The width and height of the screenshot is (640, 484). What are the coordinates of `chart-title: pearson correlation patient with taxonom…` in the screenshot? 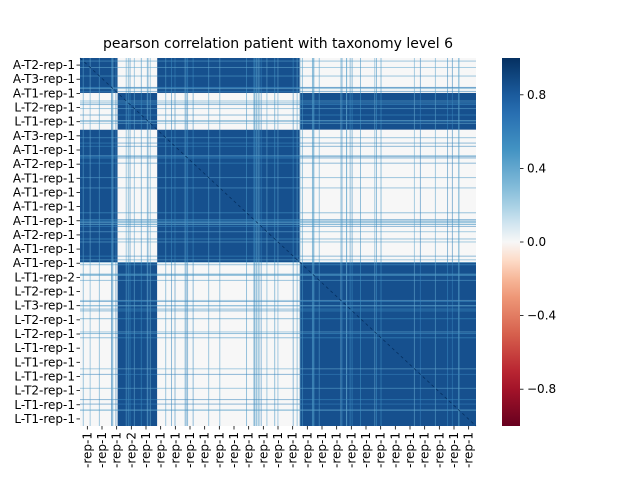 It's located at (278, 44).